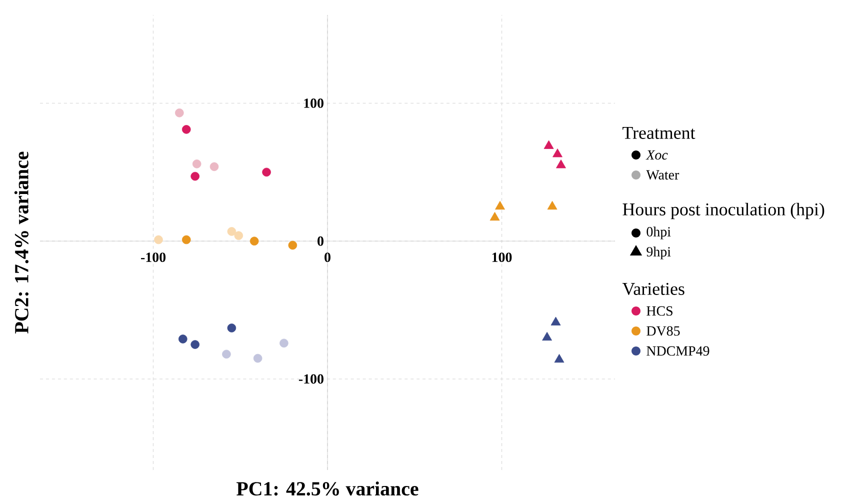 The image size is (851, 503). I want to click on x-tick-label: 0, so click(327, 257).